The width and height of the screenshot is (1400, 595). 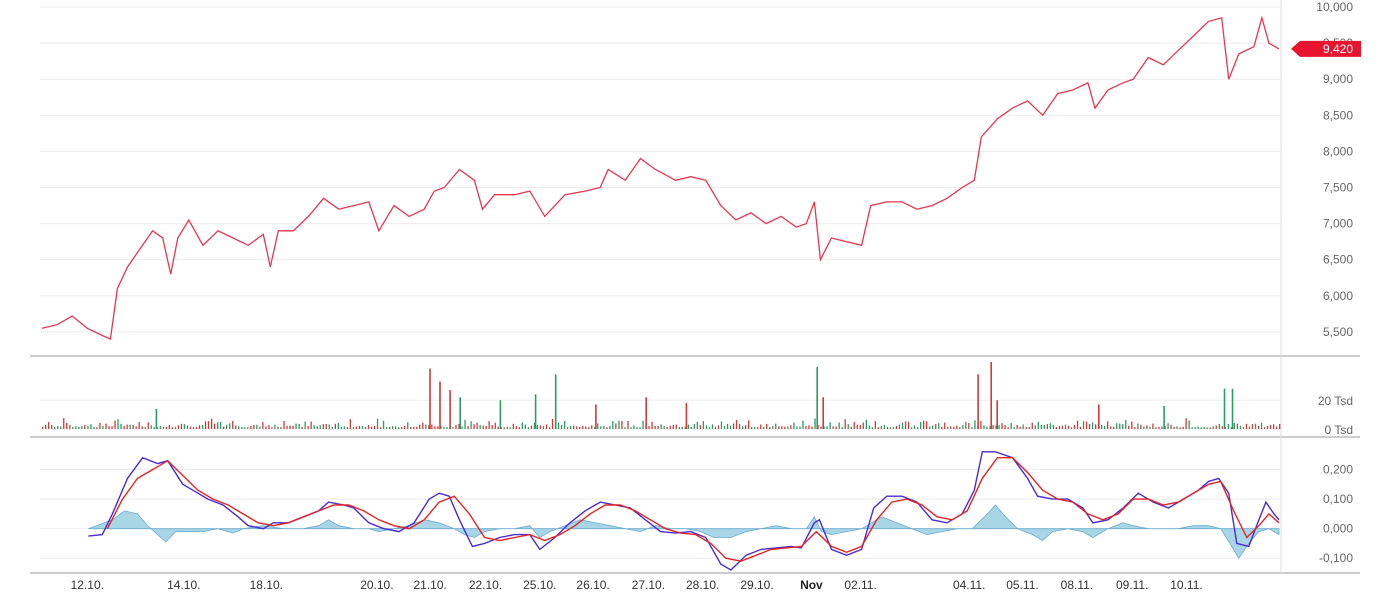 What do you see at coordinates (696, 399) in the screenshot?
I see `volume-panel: 20 Tsd 0 Tsd` at bounding box center [696, 399].